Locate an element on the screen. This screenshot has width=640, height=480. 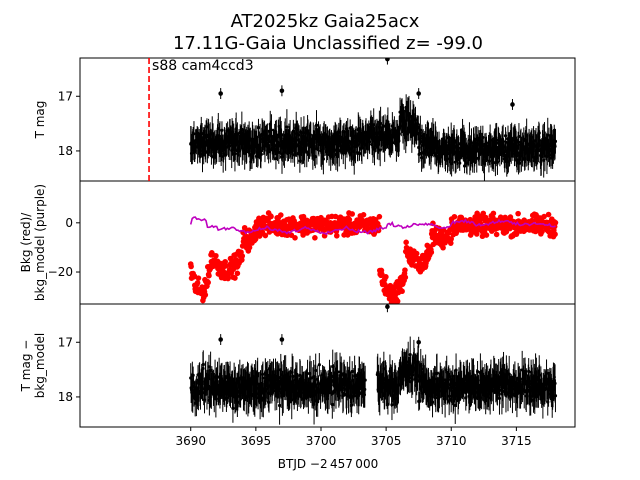
chart-title-line1: AT2025kz Gaia25acx is located at coordinates (325, 21).